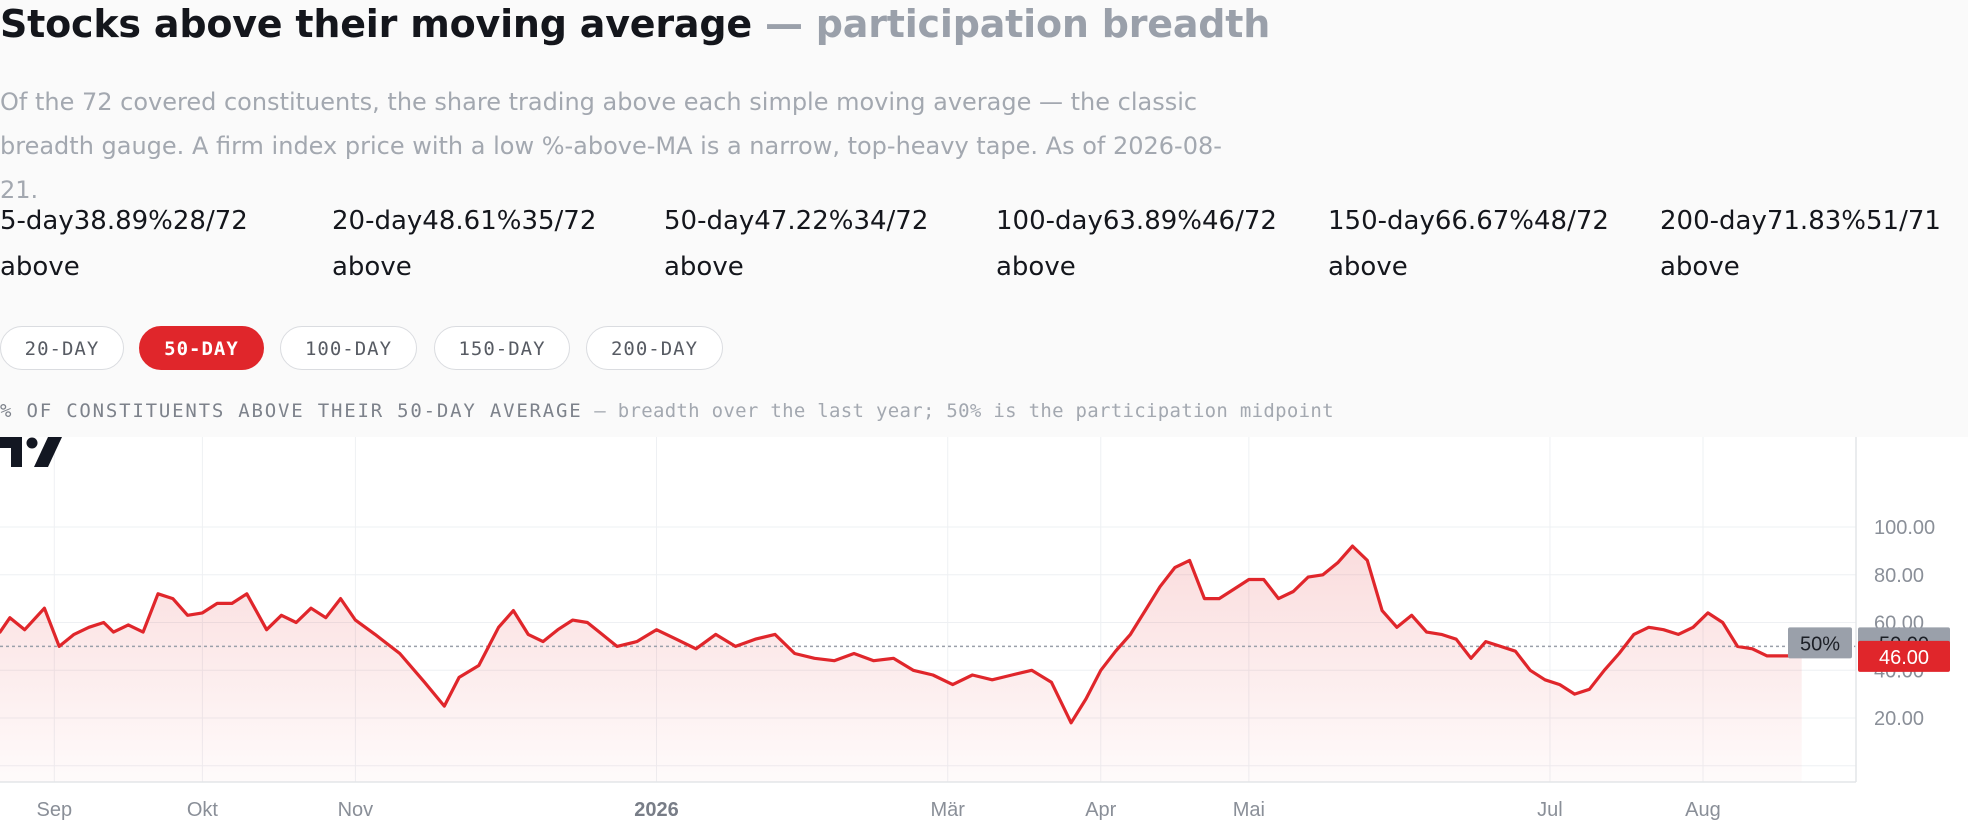 This screenshot has width=1968, height=840. What do you see at coordinates (1100, 810) in the screenshot?
I see `x-tick-label: Apr` at bounding box center [1100, 810].